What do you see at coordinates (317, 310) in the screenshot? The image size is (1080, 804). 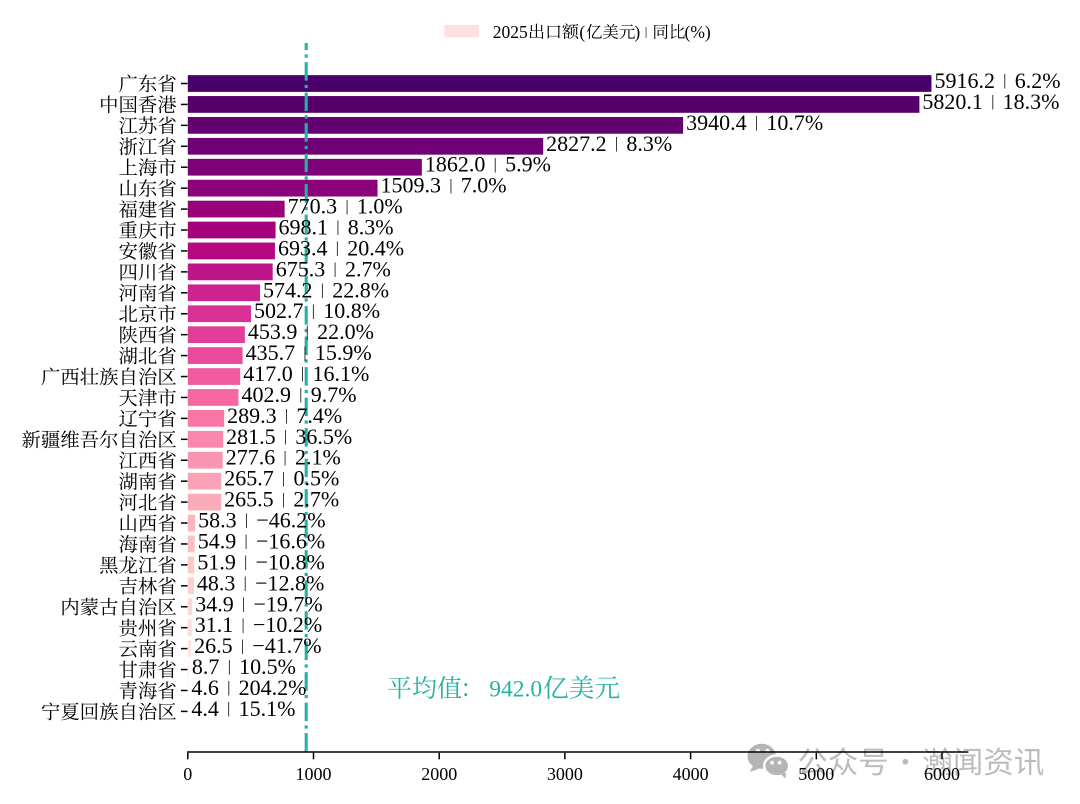 I see `svg-text: 502.7 | 10.8%` at bounding box center [317, 310].